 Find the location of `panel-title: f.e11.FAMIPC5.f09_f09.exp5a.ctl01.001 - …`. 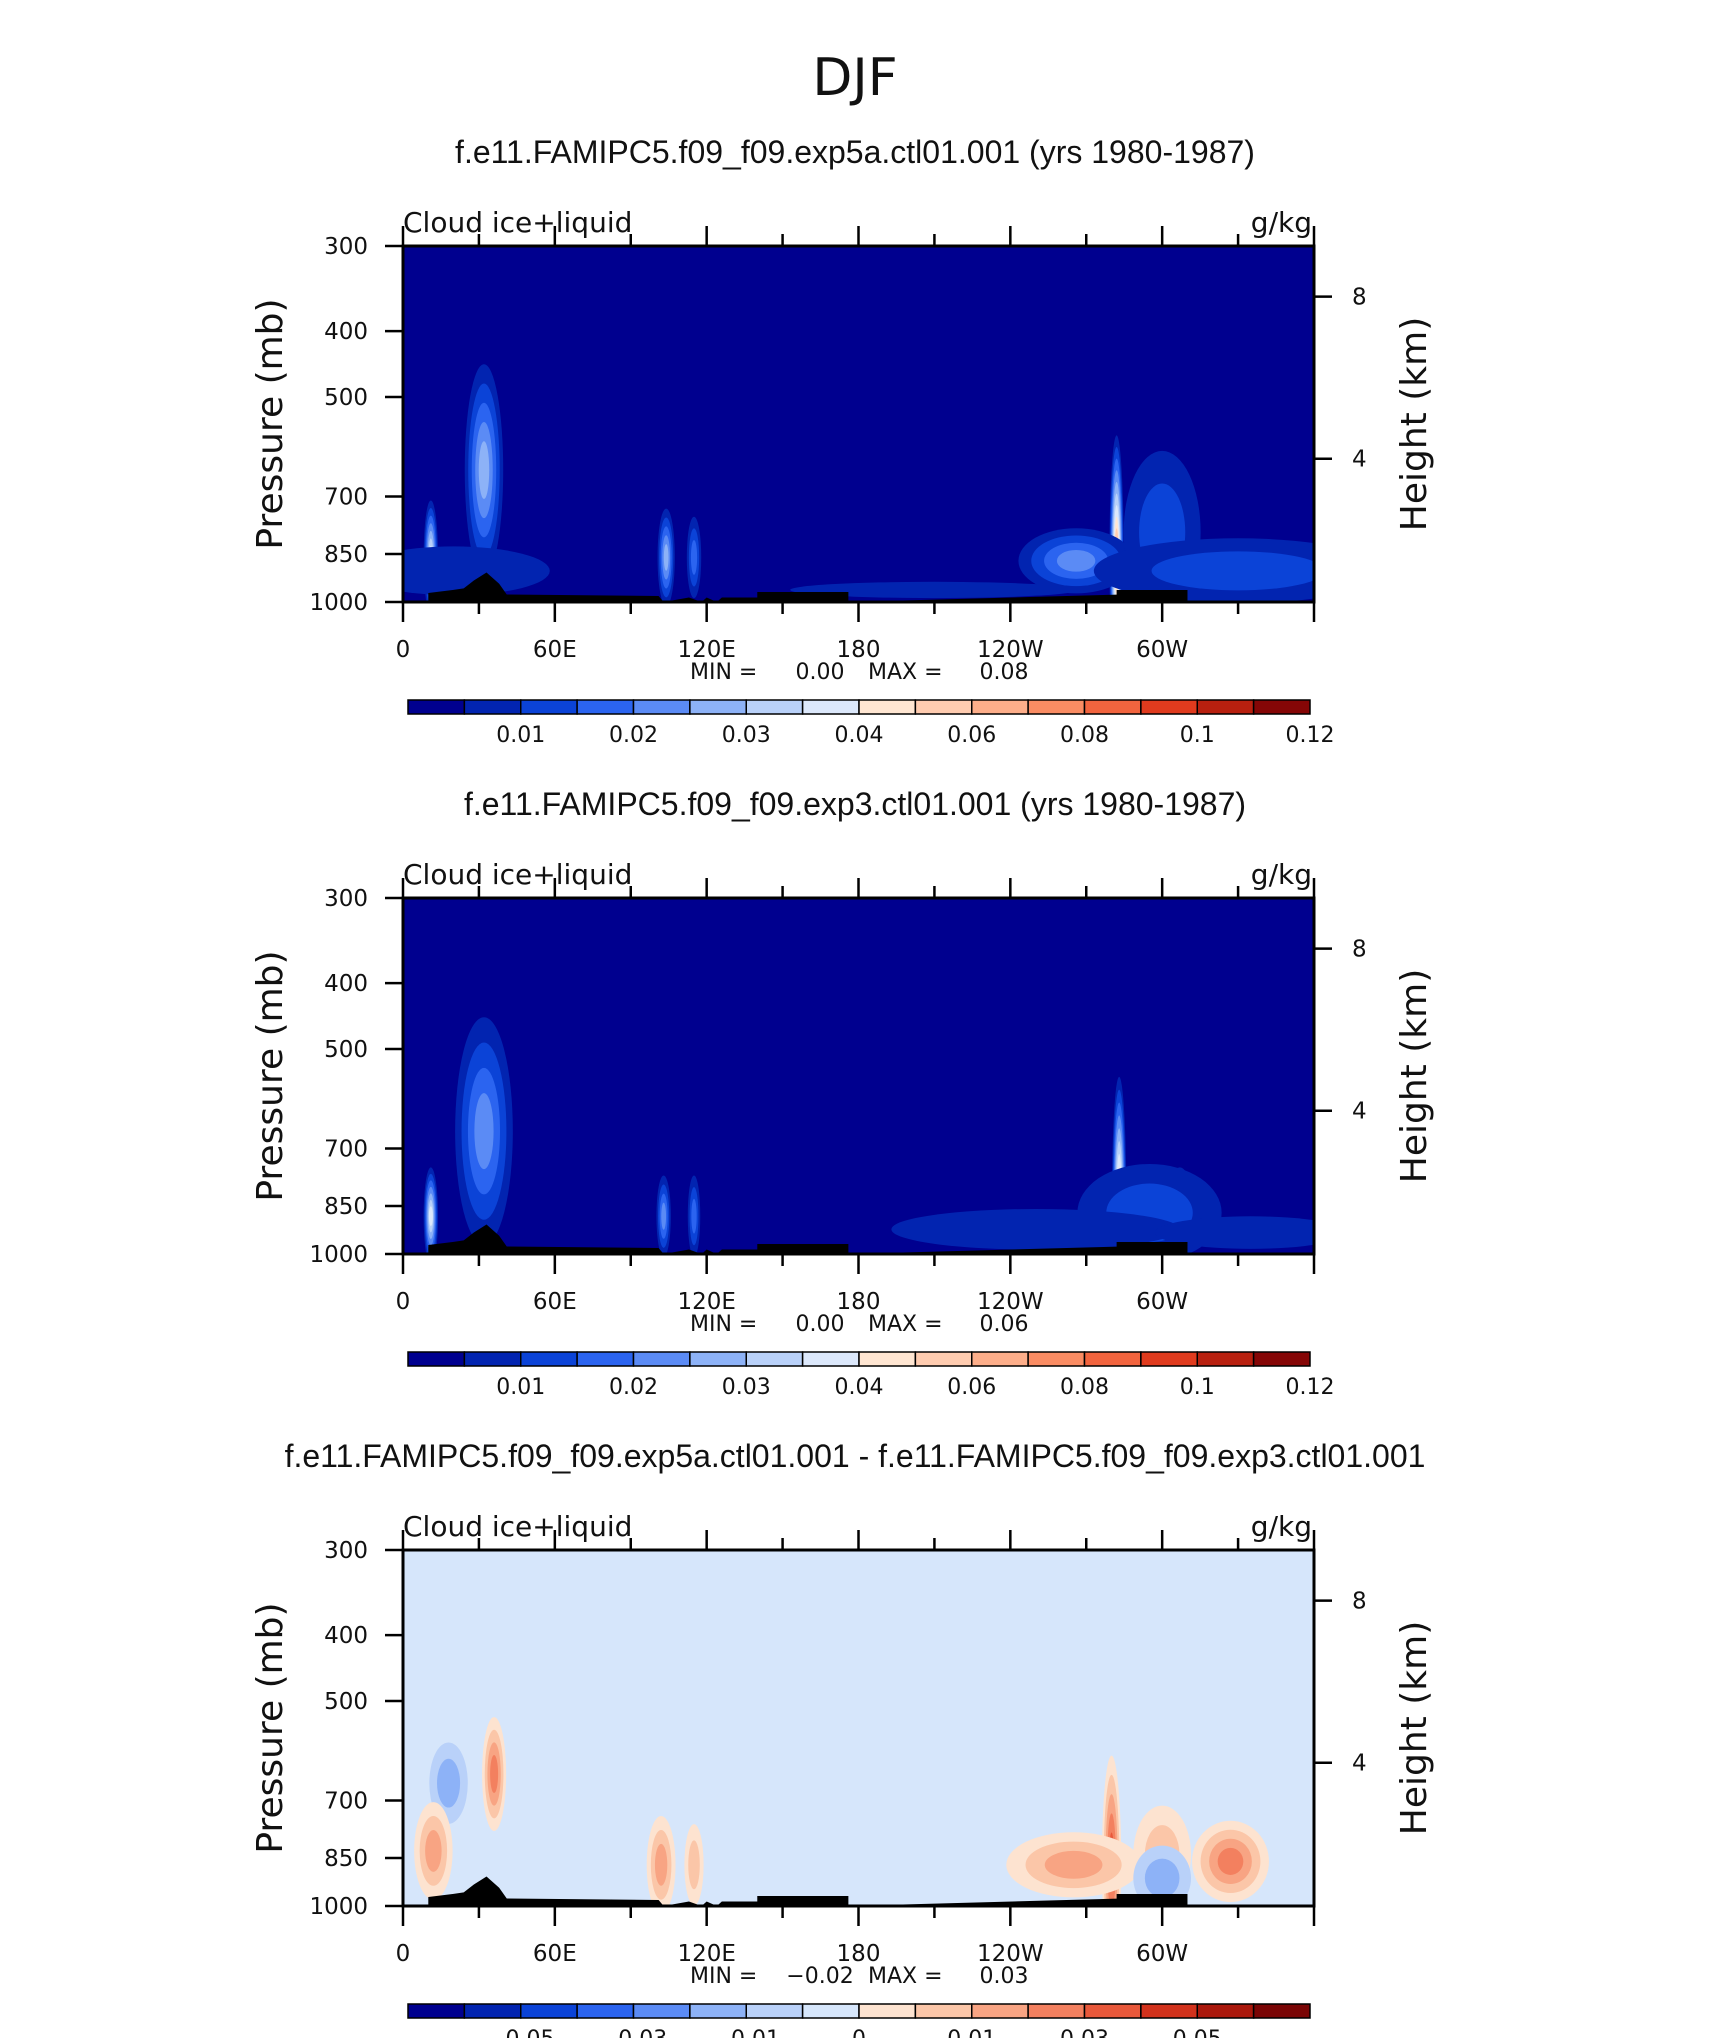

panel-title: f.e11.FAMIPC5.f09_f09.exp5a.ctl01.001 - … is located at coordinates (855, 1456).